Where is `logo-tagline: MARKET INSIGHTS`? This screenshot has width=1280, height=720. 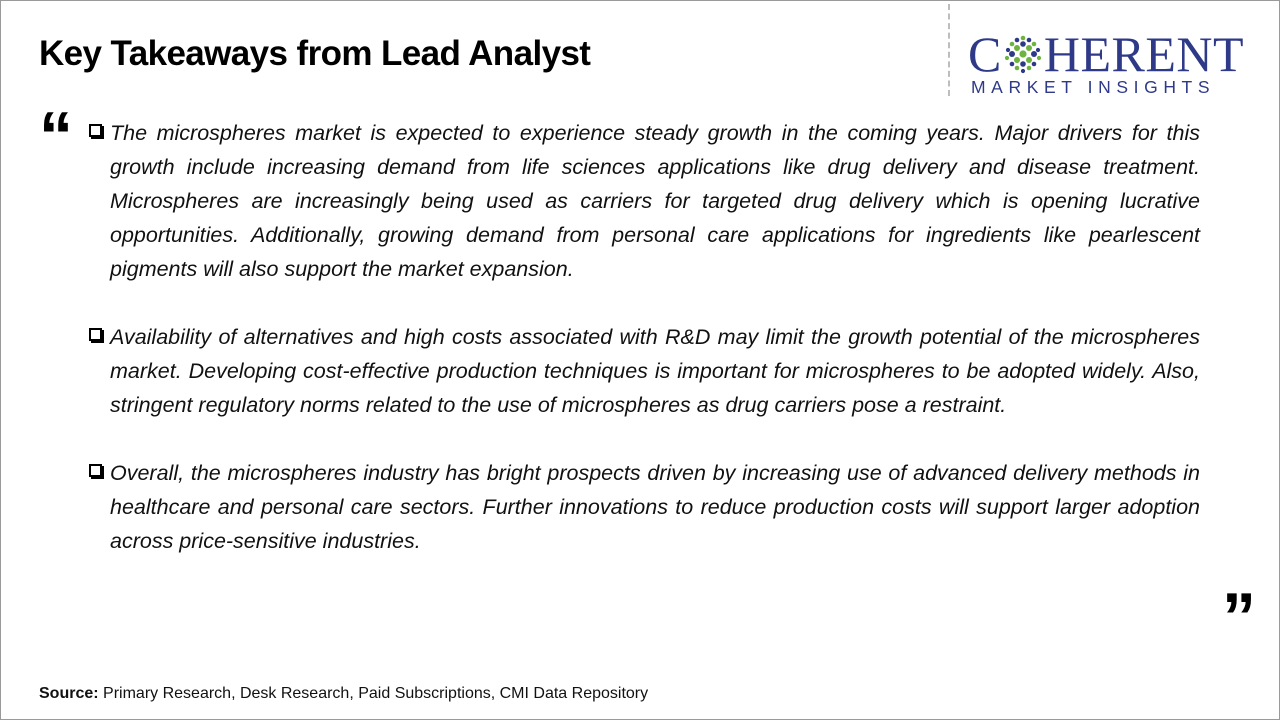
logo-tagline: MARKET INSIGHTS is located at coordinates (1093, 87).